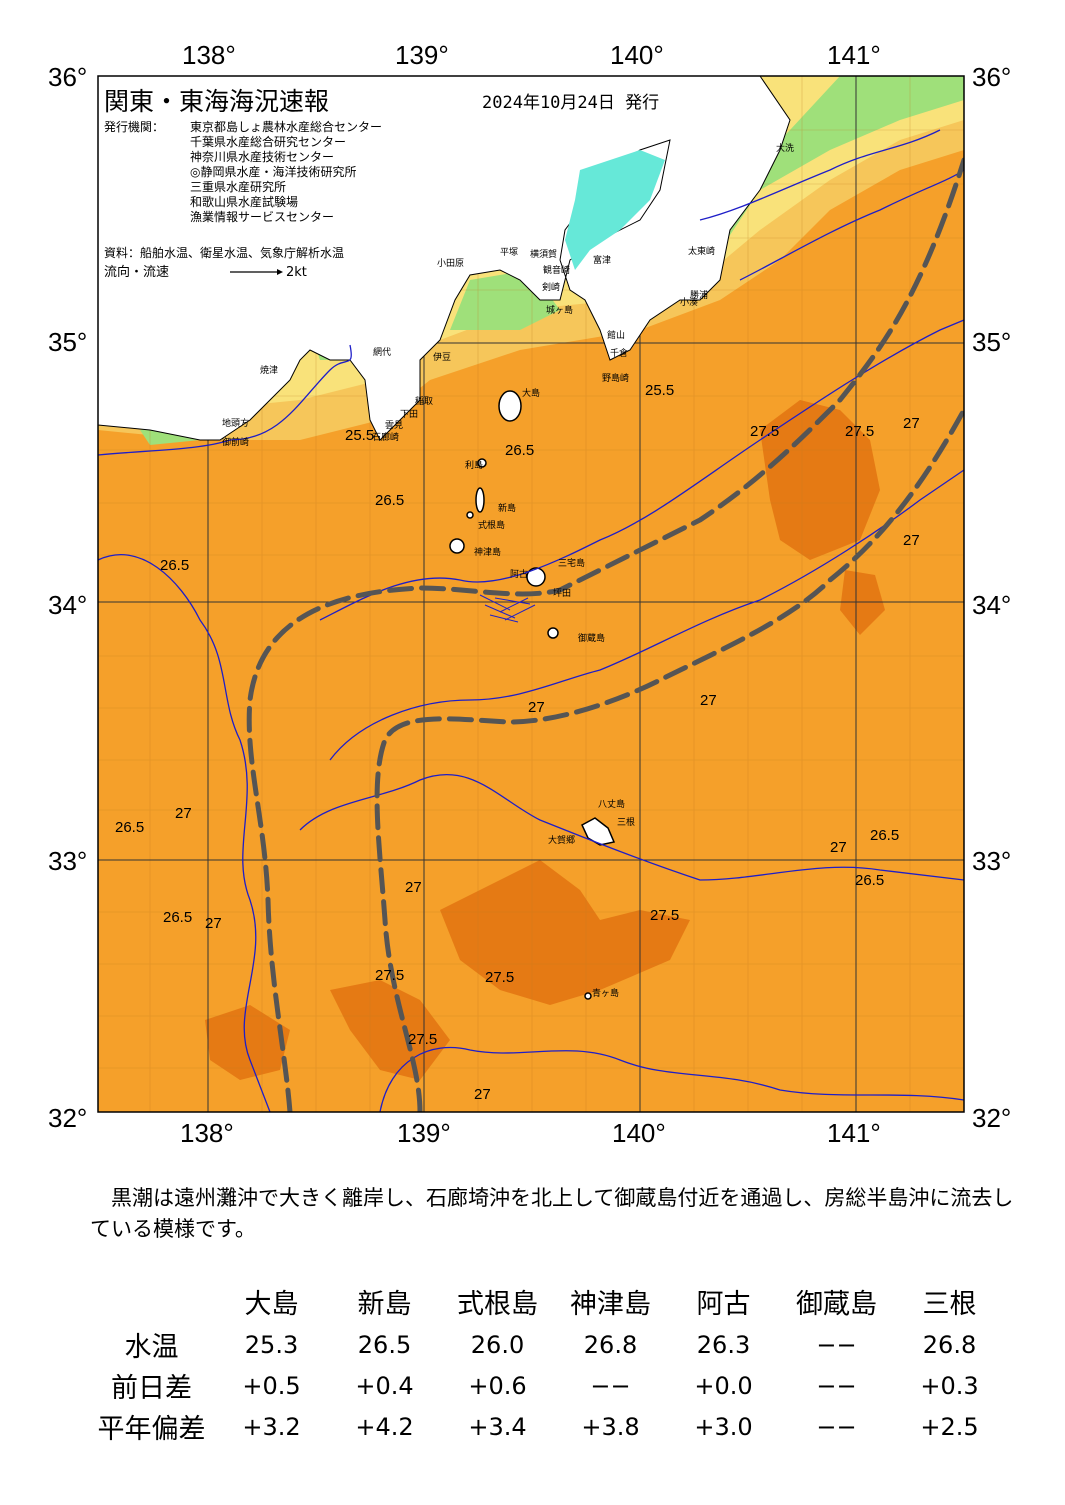 This screenshot has height=1505, width=1065. I want to click on island-oshima, so click(510, 406).